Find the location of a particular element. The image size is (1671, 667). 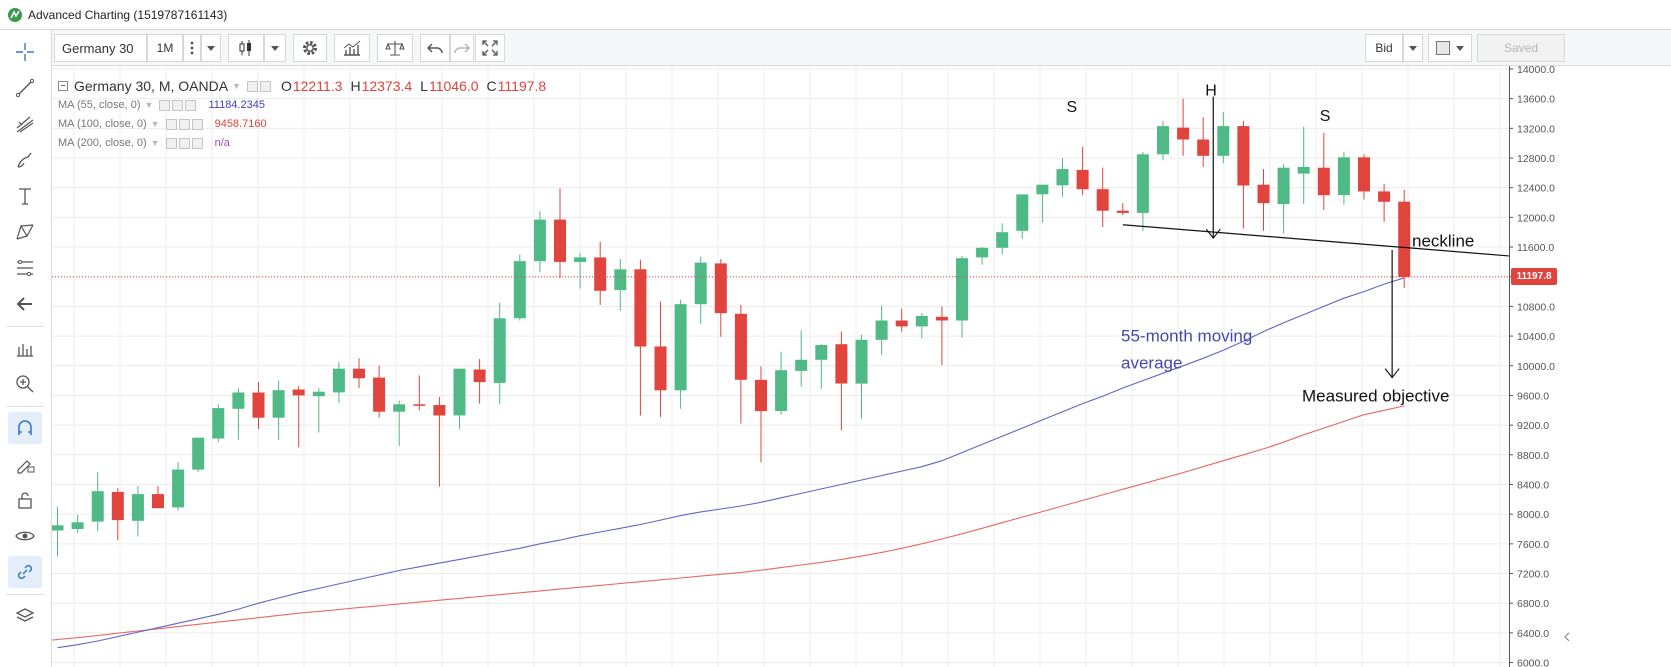

close-label: C is located at coordinates (491, 86).